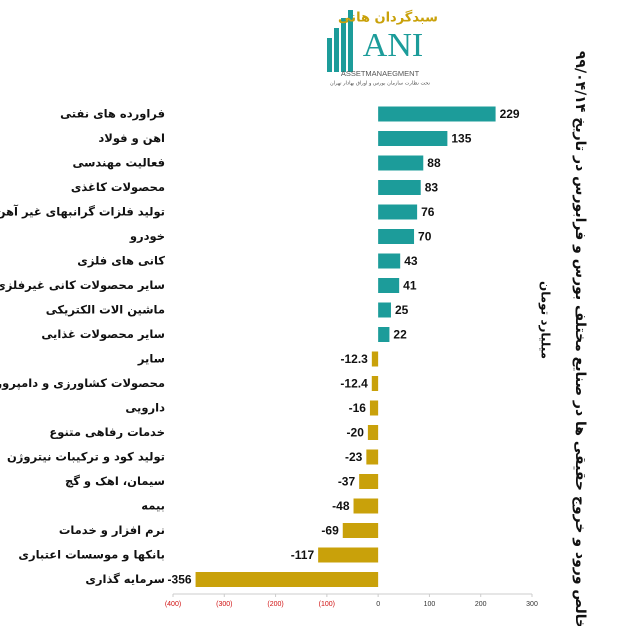 The width and height of the screenshot is (635, 626). Describe the element at coordinates (125, 579) in the screenshot. I see `category-label: سرمایه گذاری` at that location.